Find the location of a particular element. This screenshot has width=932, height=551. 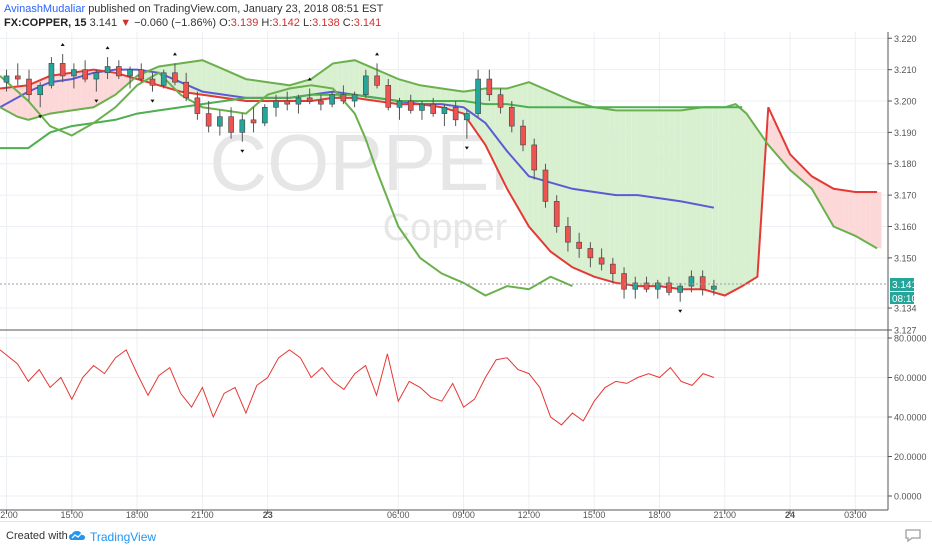

rsi-tick-label: 80.0000 is located at coordinates (910, 339).